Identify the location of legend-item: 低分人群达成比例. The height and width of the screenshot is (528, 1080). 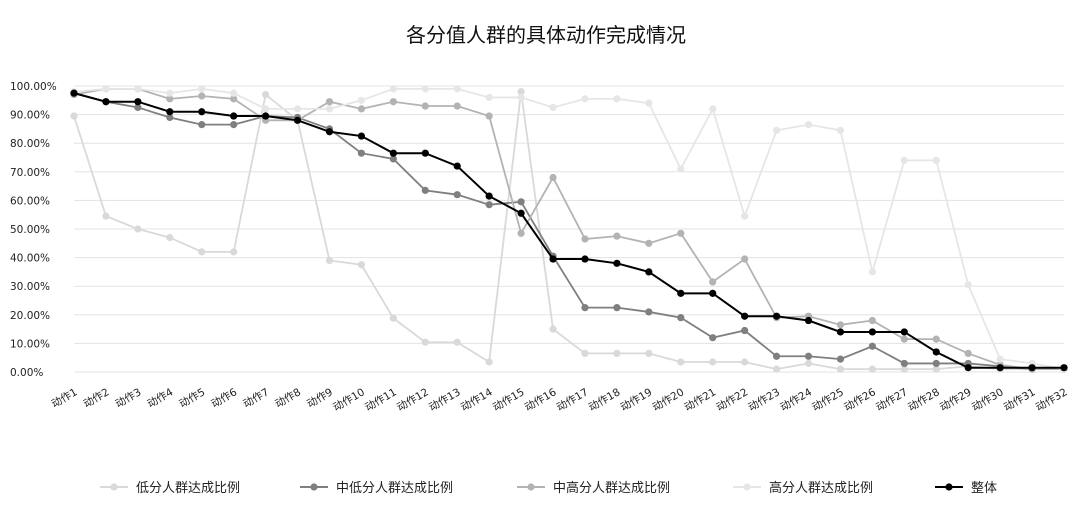
(170, 488).